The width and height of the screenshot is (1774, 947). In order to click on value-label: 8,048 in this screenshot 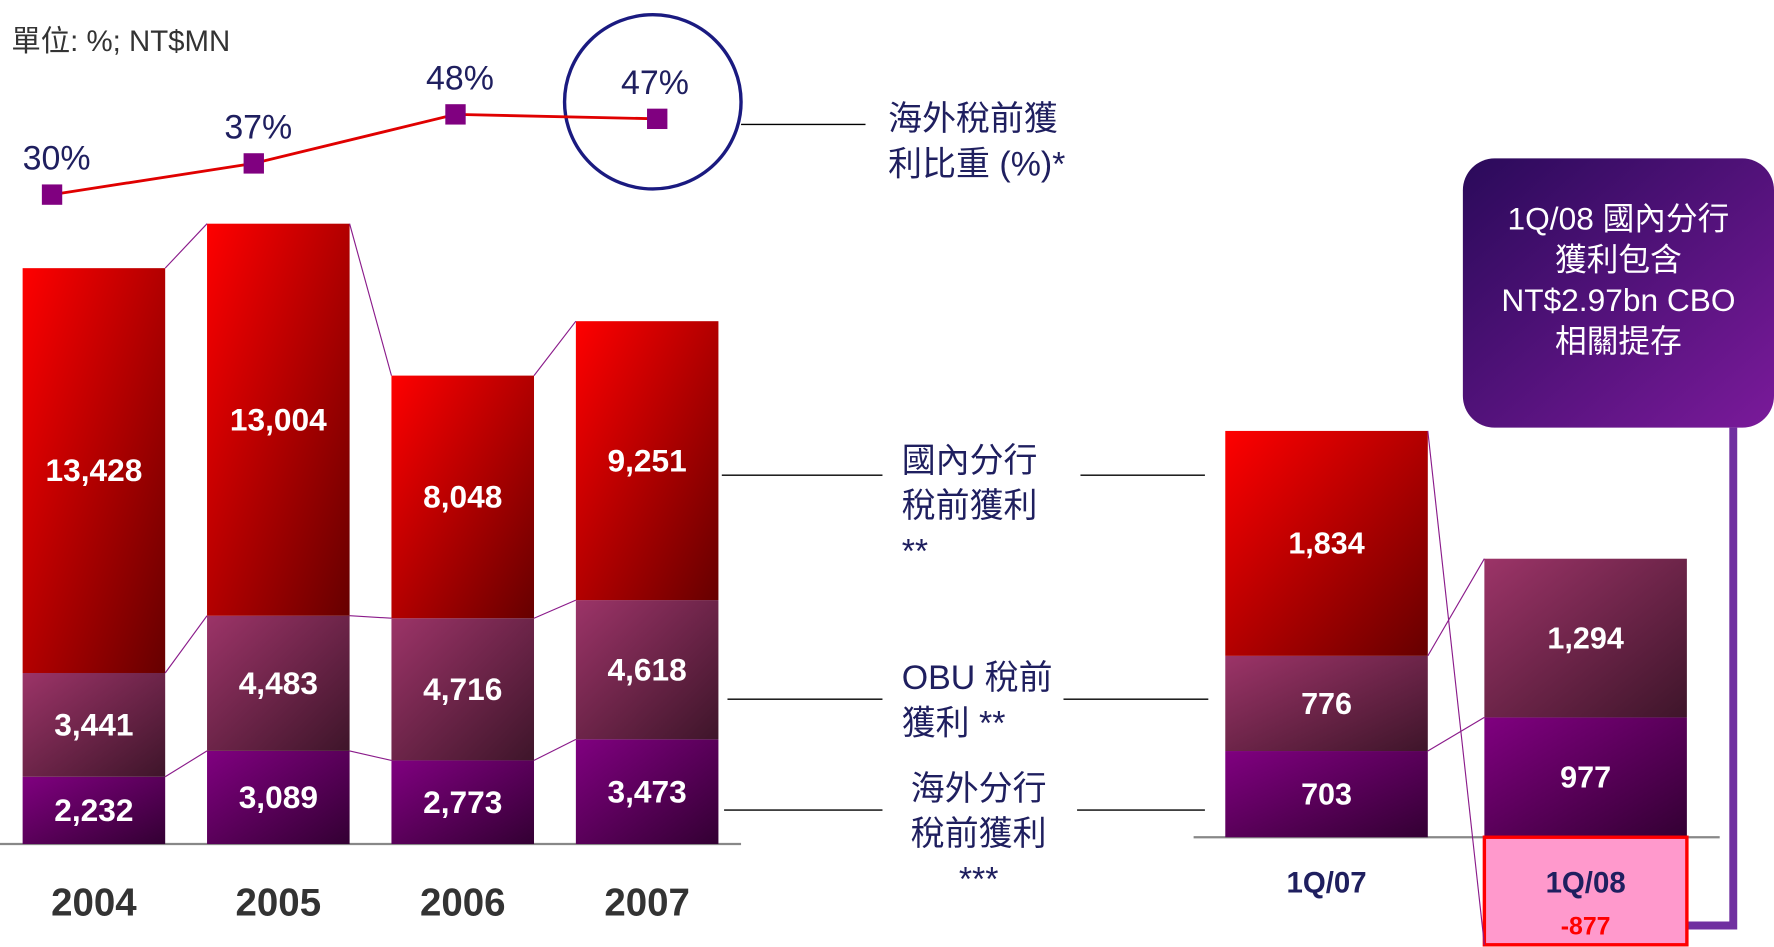, I will do `click(462, 497)`.